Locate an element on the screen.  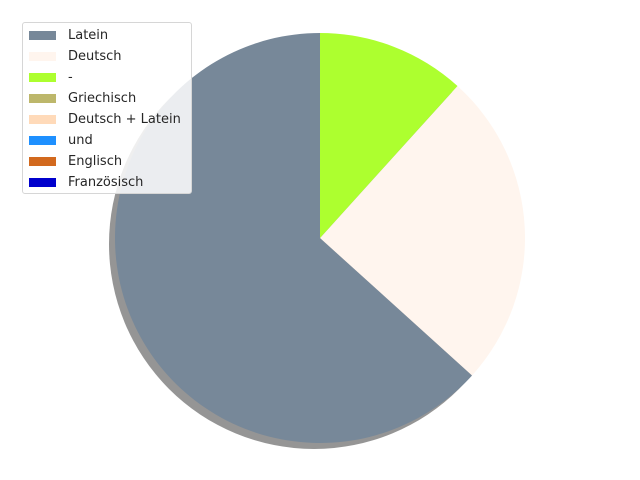
legend-label: Englisch is located at coordinates (95, 161).